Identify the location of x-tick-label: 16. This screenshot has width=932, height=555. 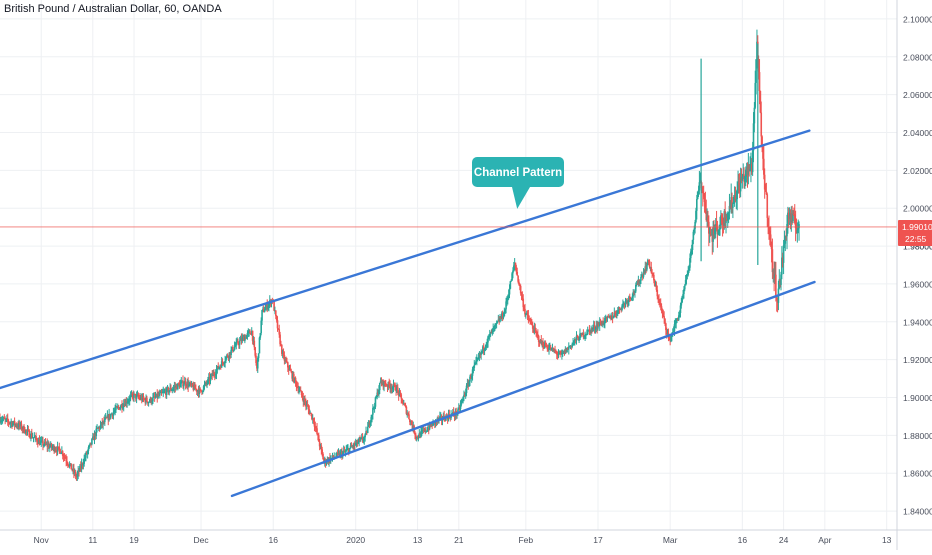
(743, 540).